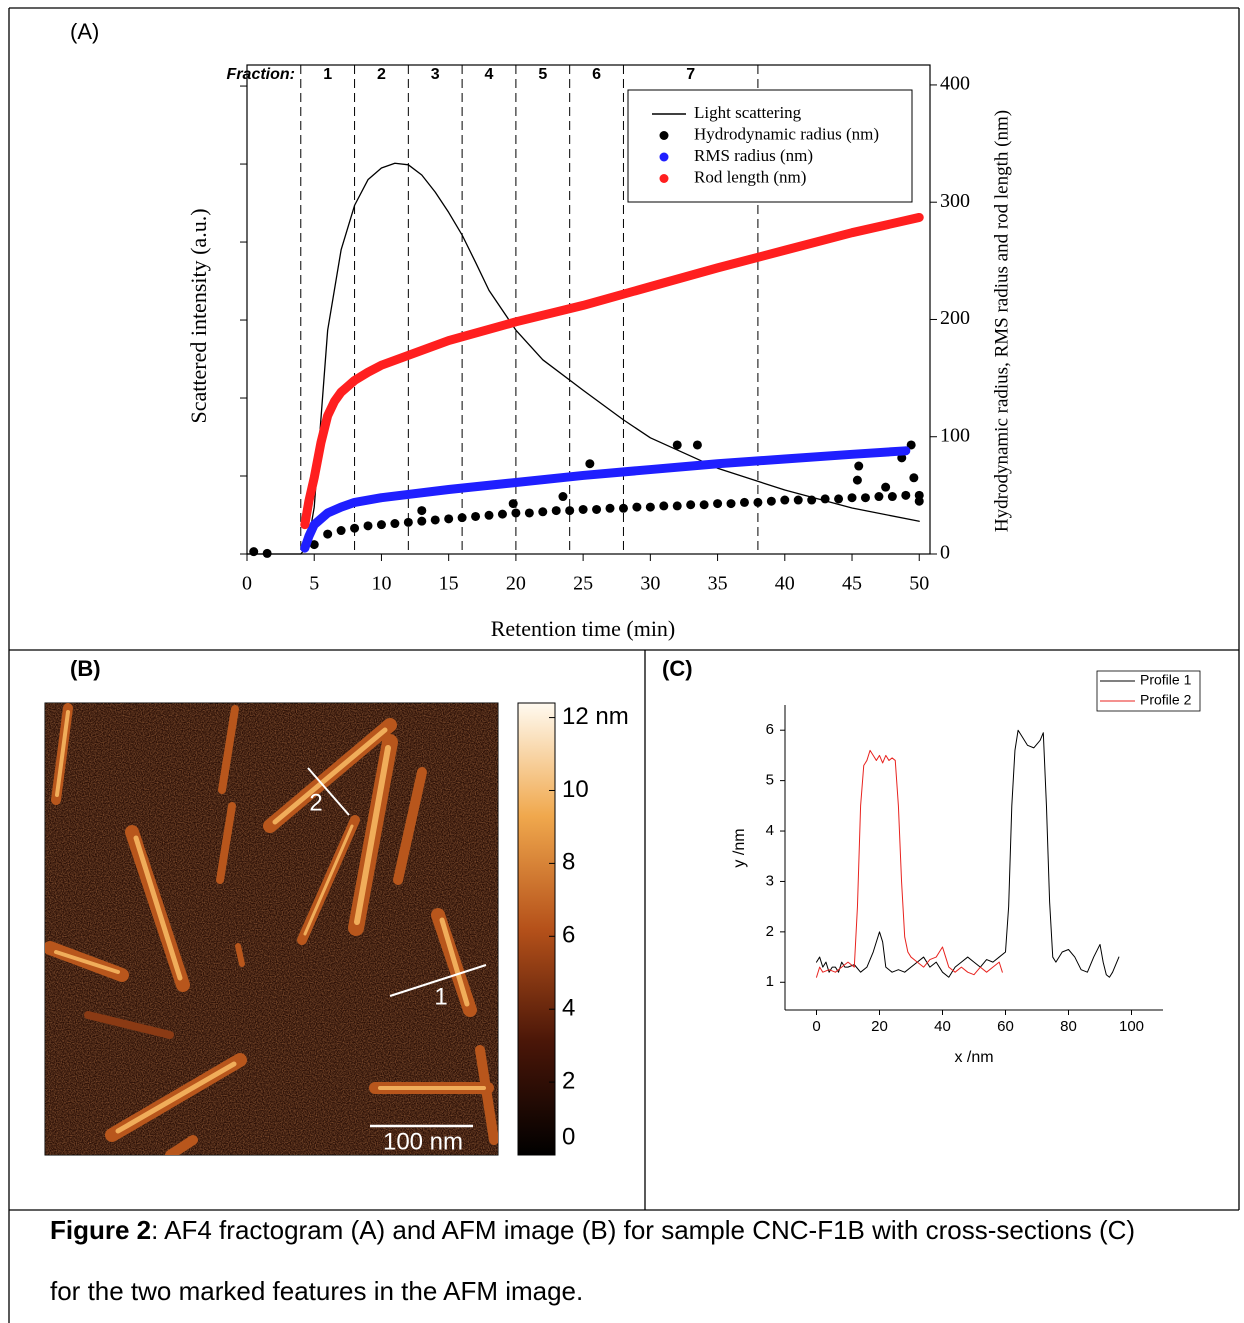 The image size is (1244, 1323). I want to click on y-axis-label: y /nm, so click(739, 847).